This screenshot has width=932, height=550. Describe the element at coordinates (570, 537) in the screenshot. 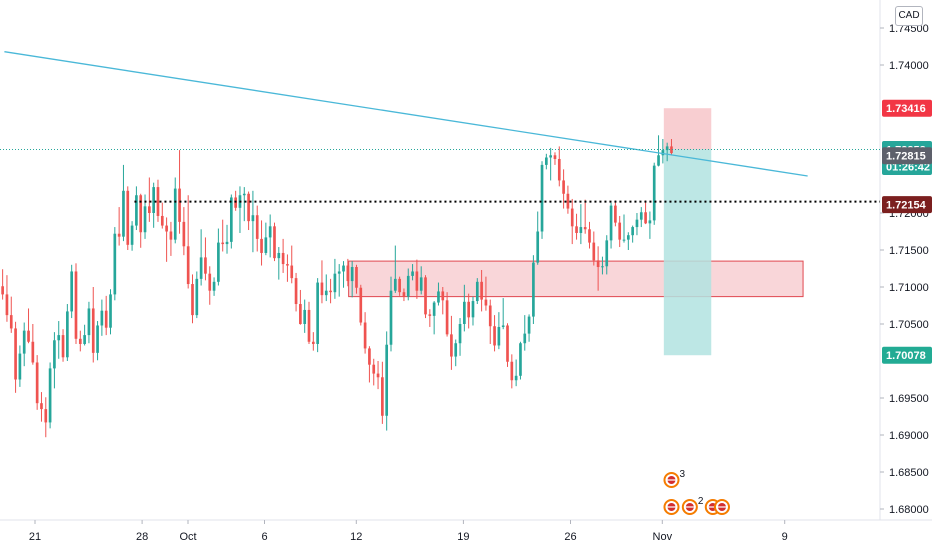

I see `time-tick-label: 26` at that location.